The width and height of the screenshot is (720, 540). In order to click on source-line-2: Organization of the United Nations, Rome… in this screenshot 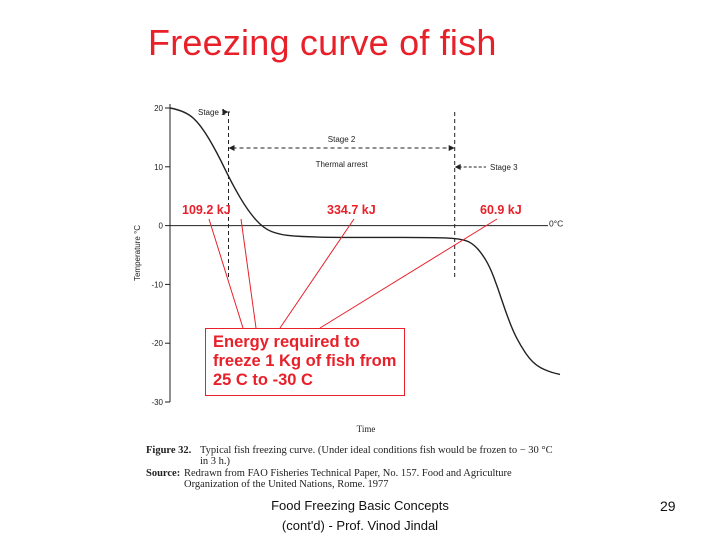, I will do `click(286, 484)`.